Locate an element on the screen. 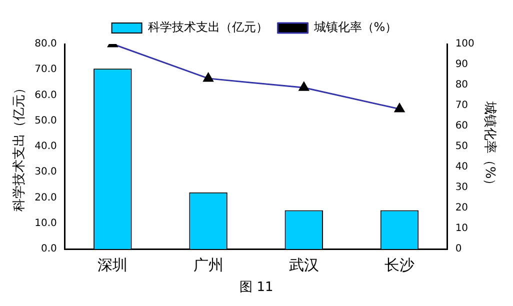  legend-label: 城镇化率（%） is located at coordinates (355, 27).